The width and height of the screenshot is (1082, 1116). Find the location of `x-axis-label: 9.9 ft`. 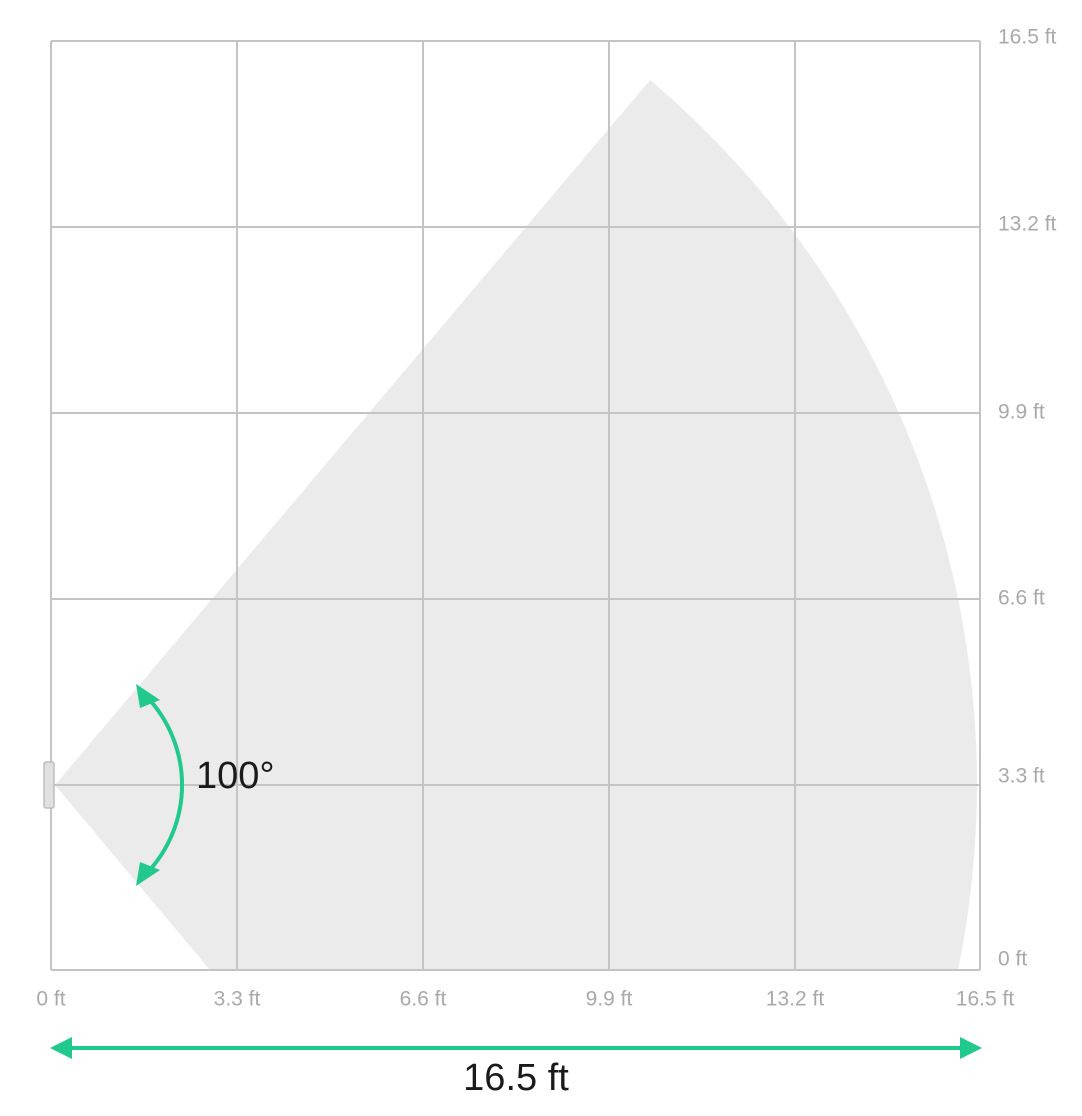

x-axis-label: 9.9 ft is located at coordinates (609, 999).